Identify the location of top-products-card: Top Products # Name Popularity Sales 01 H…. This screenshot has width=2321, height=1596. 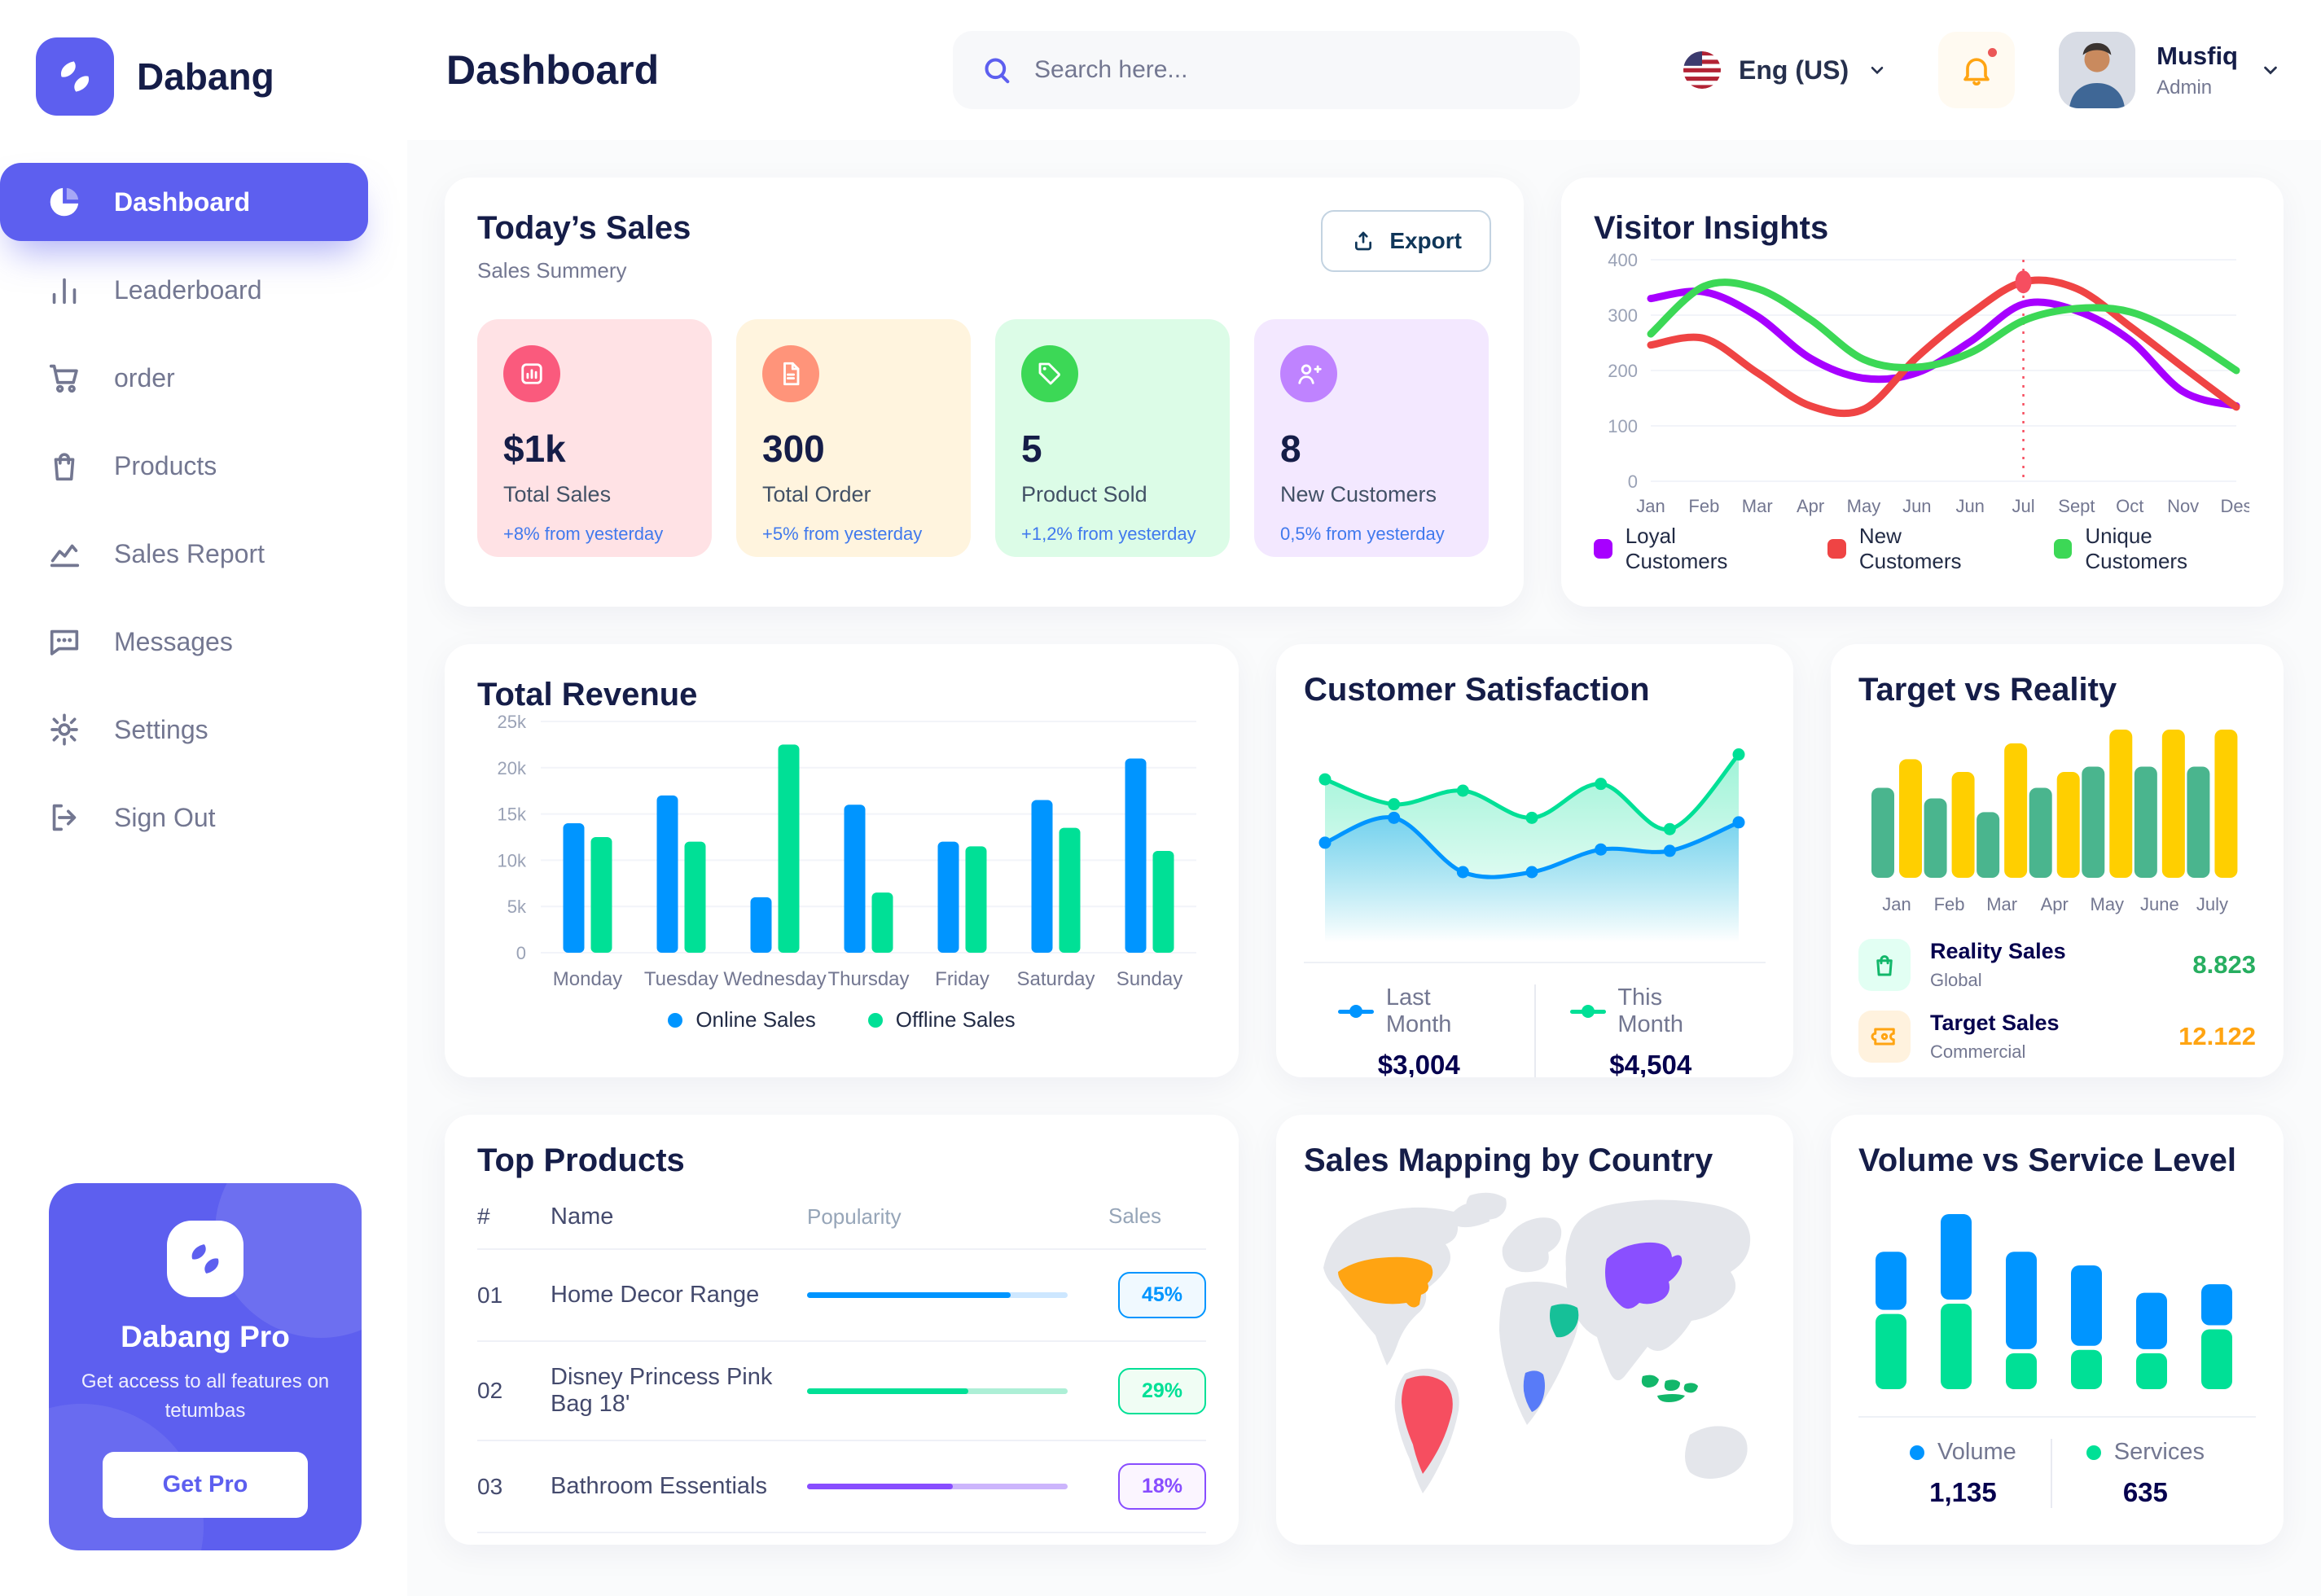
(842, 1330).